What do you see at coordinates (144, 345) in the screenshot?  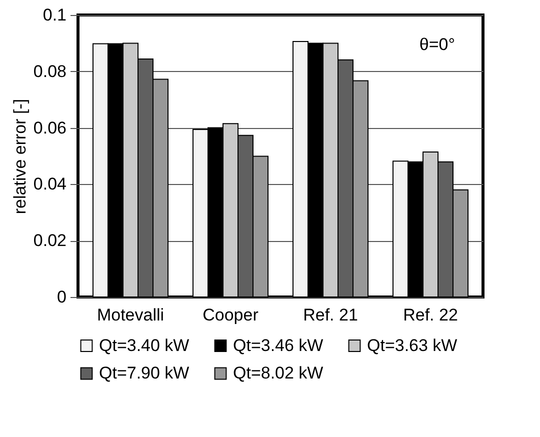 I see `legend-label: Qt=3.40 kW` at bounding box center [144, 345].